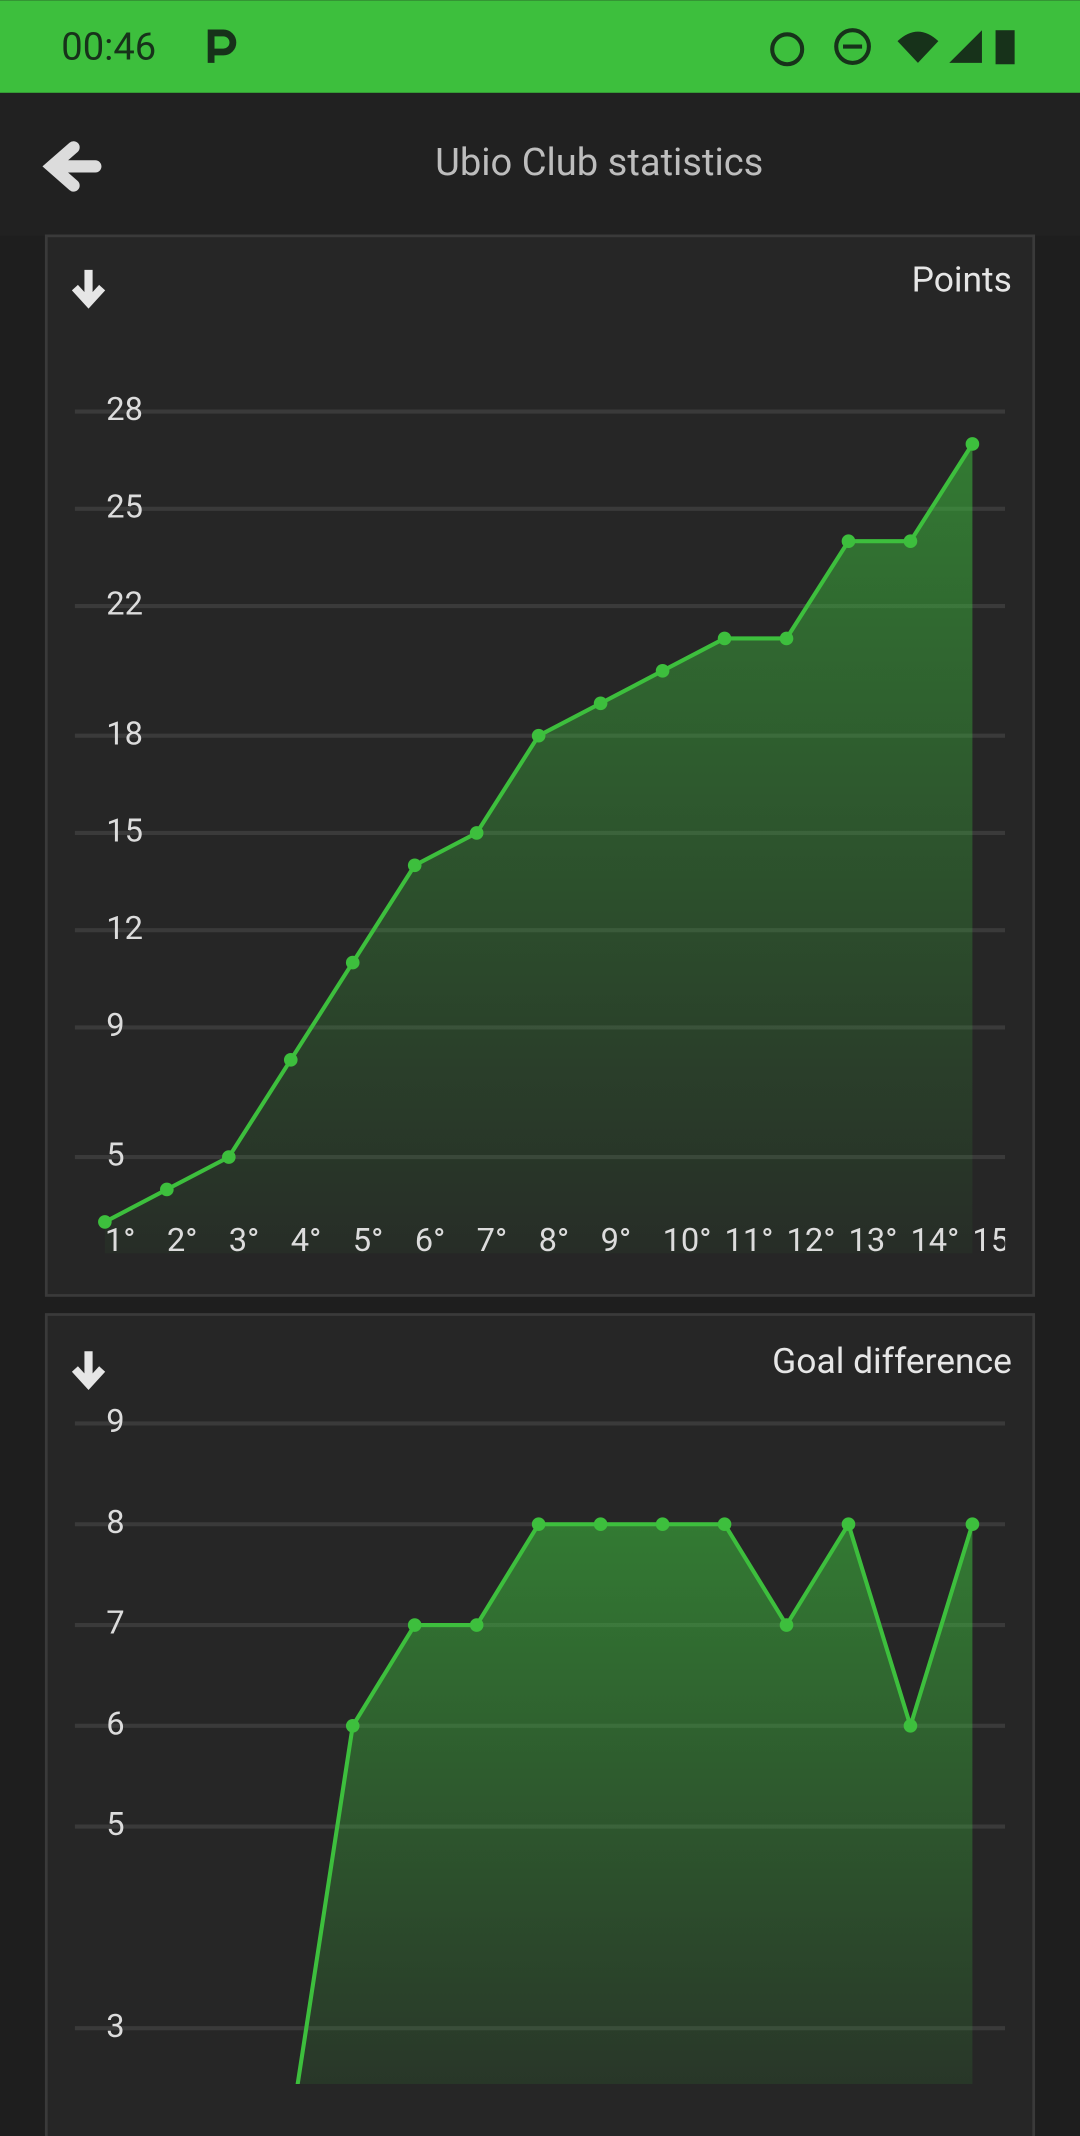  Describe the element at coordinates (124, 409) in the screenshot. I see `y-tick-label: 28` at that location.